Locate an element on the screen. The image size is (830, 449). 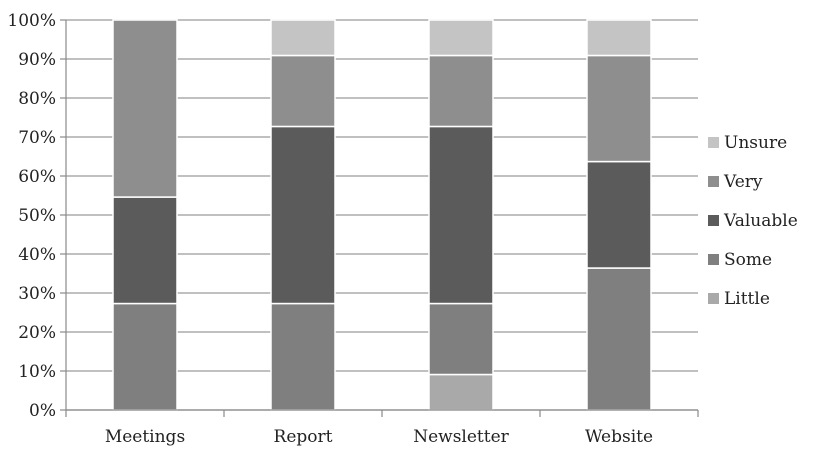
y-tick-label: 20% is located at coordinates (37, 333).